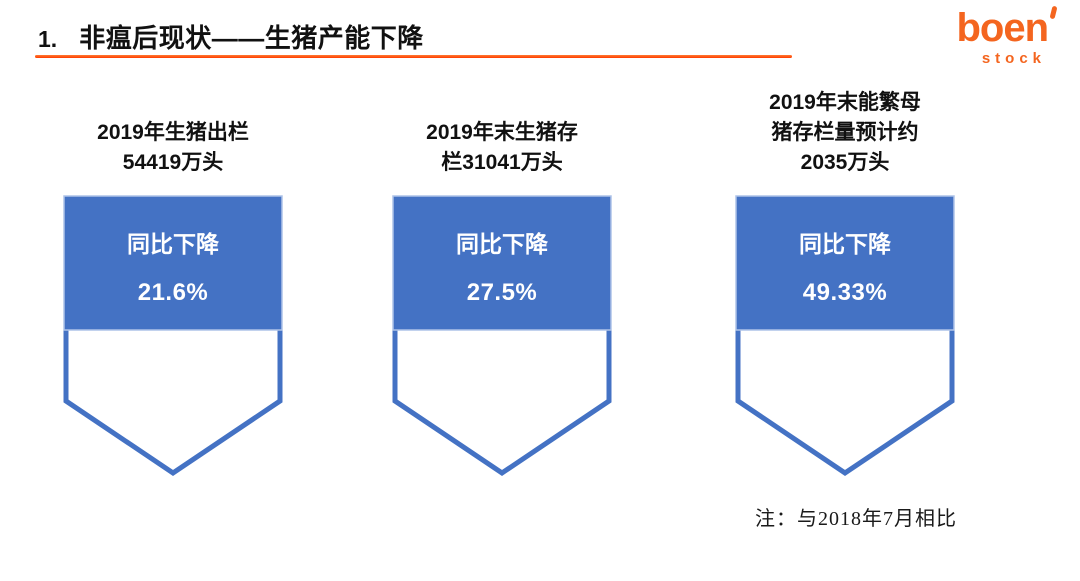 Image resolution: width=1080 pixels, height=581 pixels. I want to click on slide-title: 非瘟后现状——生猪产能下降, so click(251, 38).